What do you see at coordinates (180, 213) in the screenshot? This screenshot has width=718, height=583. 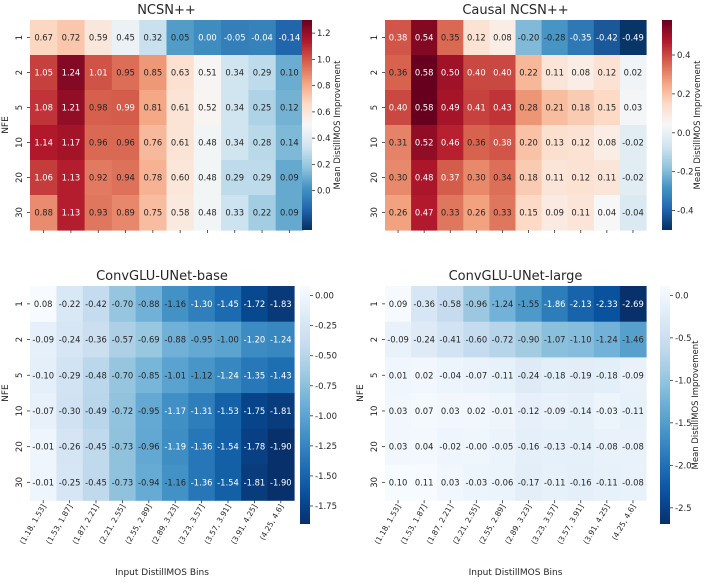 I see `cell-value-label: 0.58` at bounding box center [180, 213].